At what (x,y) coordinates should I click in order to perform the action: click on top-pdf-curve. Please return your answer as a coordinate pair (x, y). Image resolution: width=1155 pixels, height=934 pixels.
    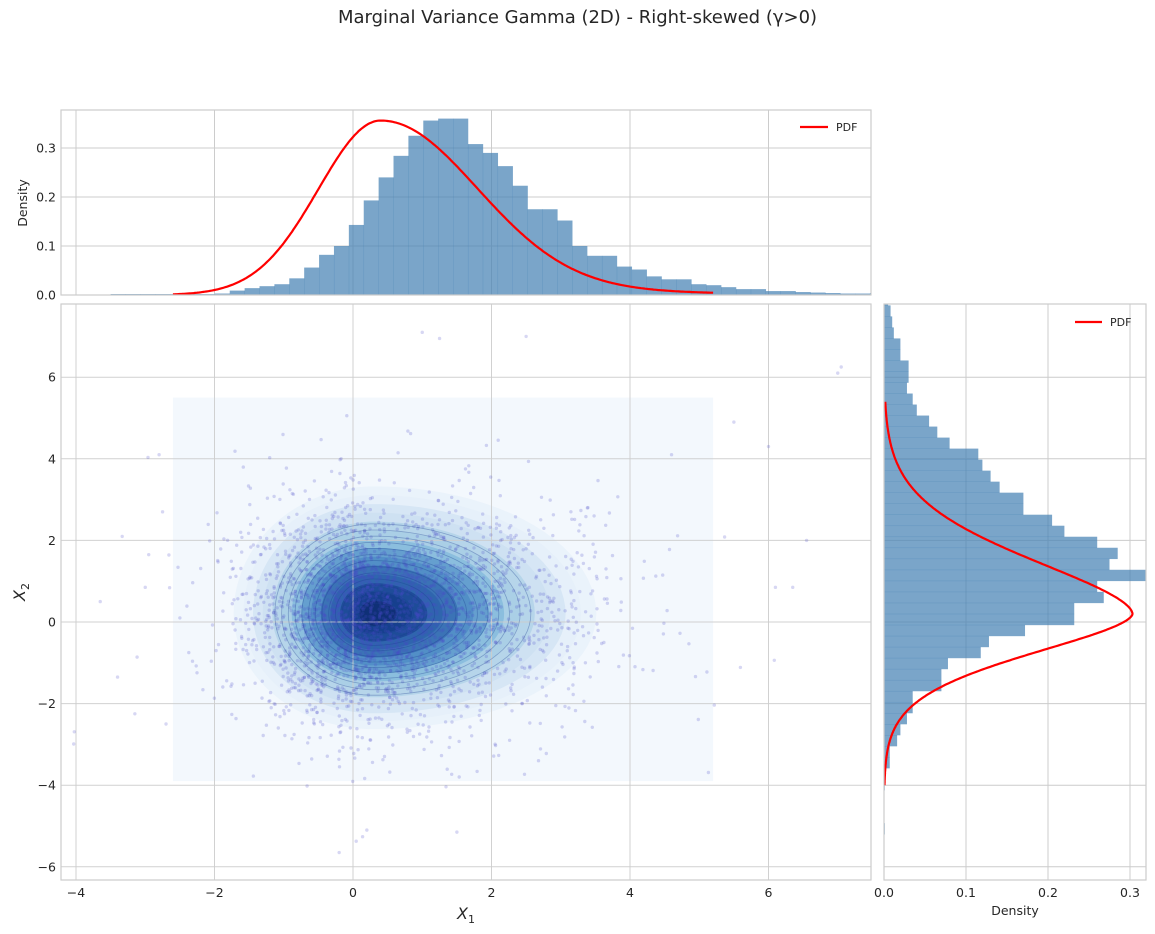
    Looking at the image, I should click on (443, 207).